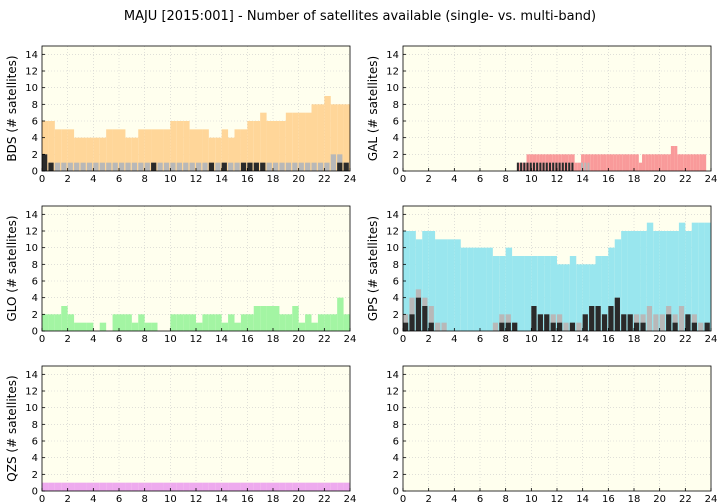 The width and height of the screenshot is (720, 504). Describe the element at coordinates (480, 499) in the screenshot. I see `x-tick-label: 6` at that location.